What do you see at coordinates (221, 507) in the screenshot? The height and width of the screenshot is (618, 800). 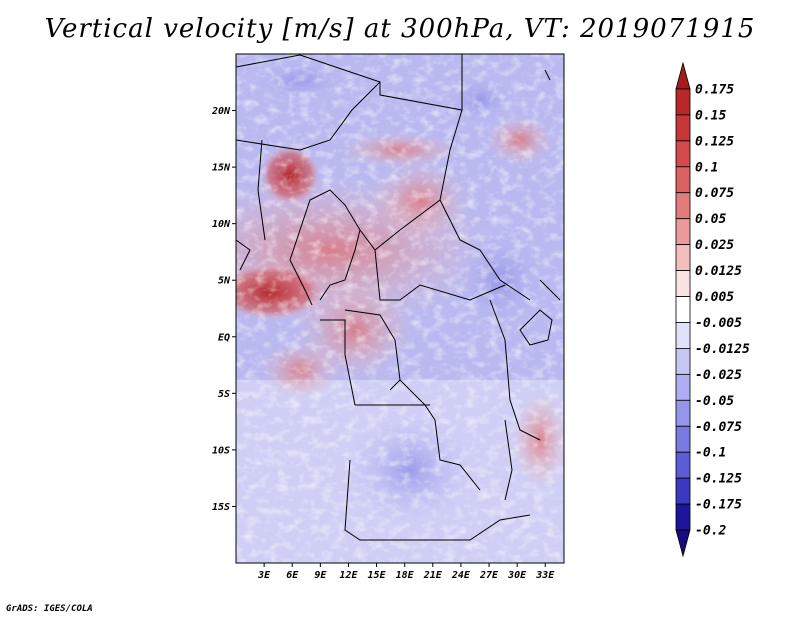 I see `lat-tick-label: 15S` at bounding box center [221, 507].